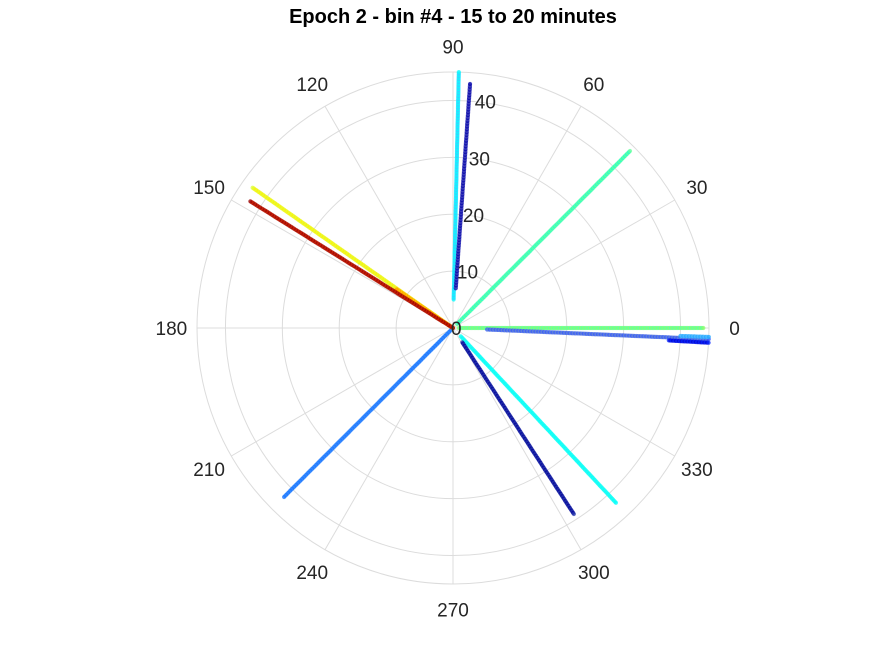 This screenshot has width=875, height=656. I want to click on theta-tick-label: 150, so click(209, 188).